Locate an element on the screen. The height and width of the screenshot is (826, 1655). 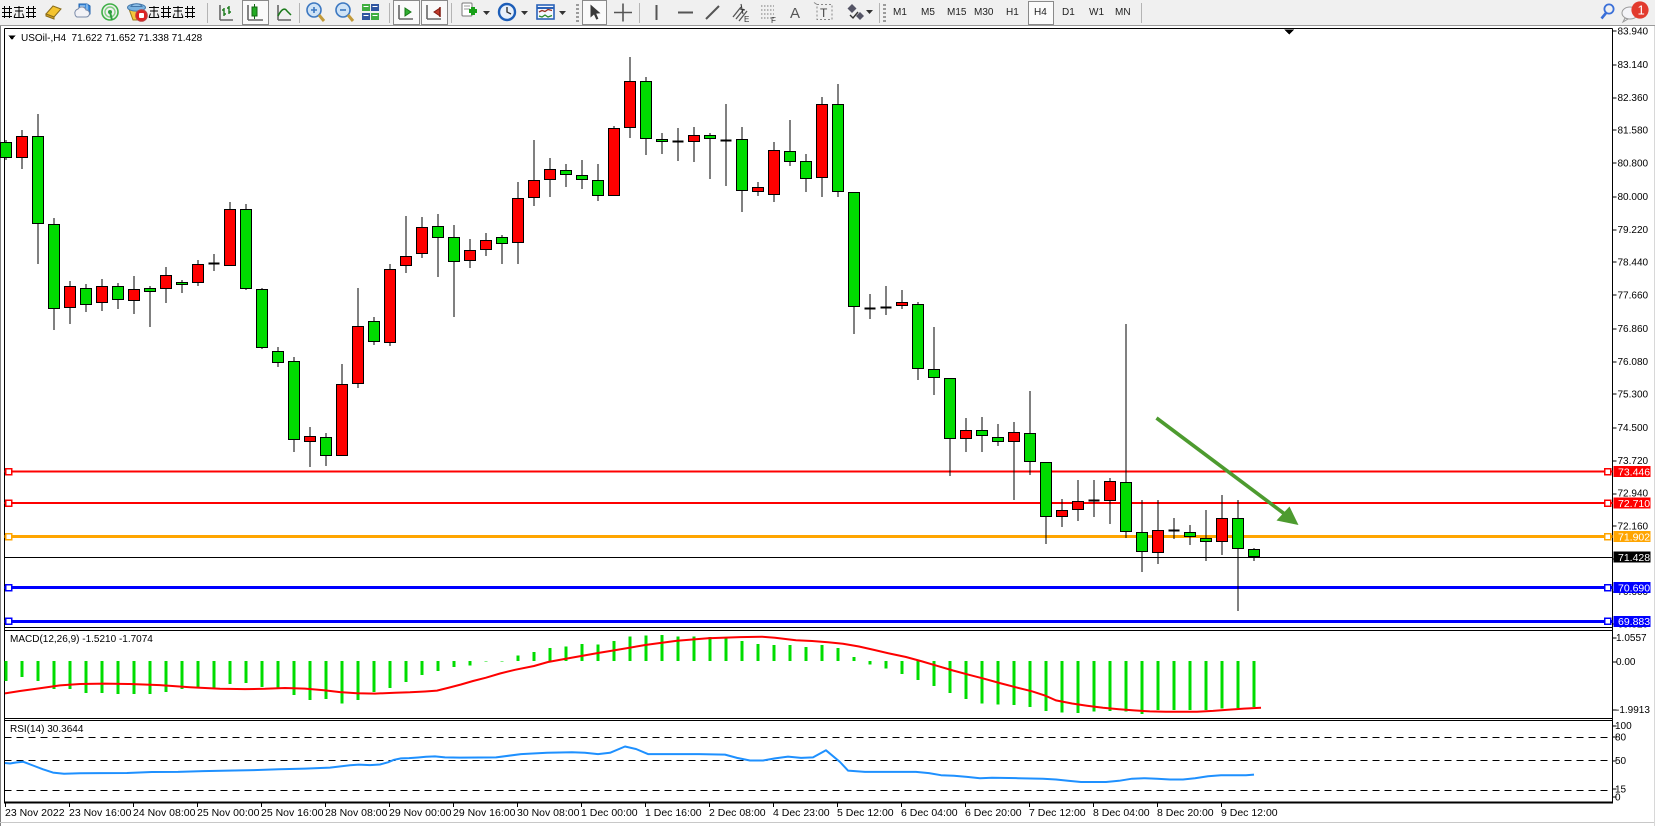
svg-text: 7 Dec 12:00 is located at coordinates (1057, 813).